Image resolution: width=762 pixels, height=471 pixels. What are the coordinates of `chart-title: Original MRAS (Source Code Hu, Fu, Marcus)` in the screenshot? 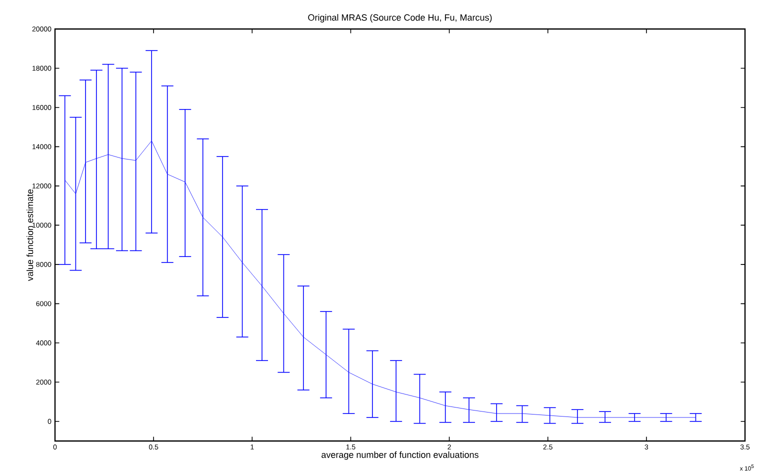 It's located at (400, 18).